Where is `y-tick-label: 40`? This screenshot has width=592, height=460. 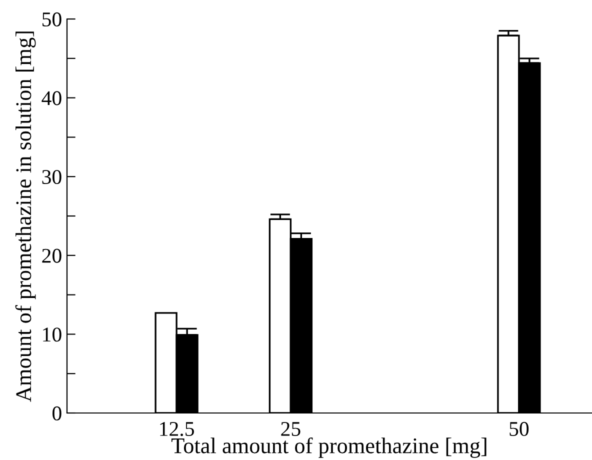
y-tick-label: 40 is located at coordinates (52, 98).